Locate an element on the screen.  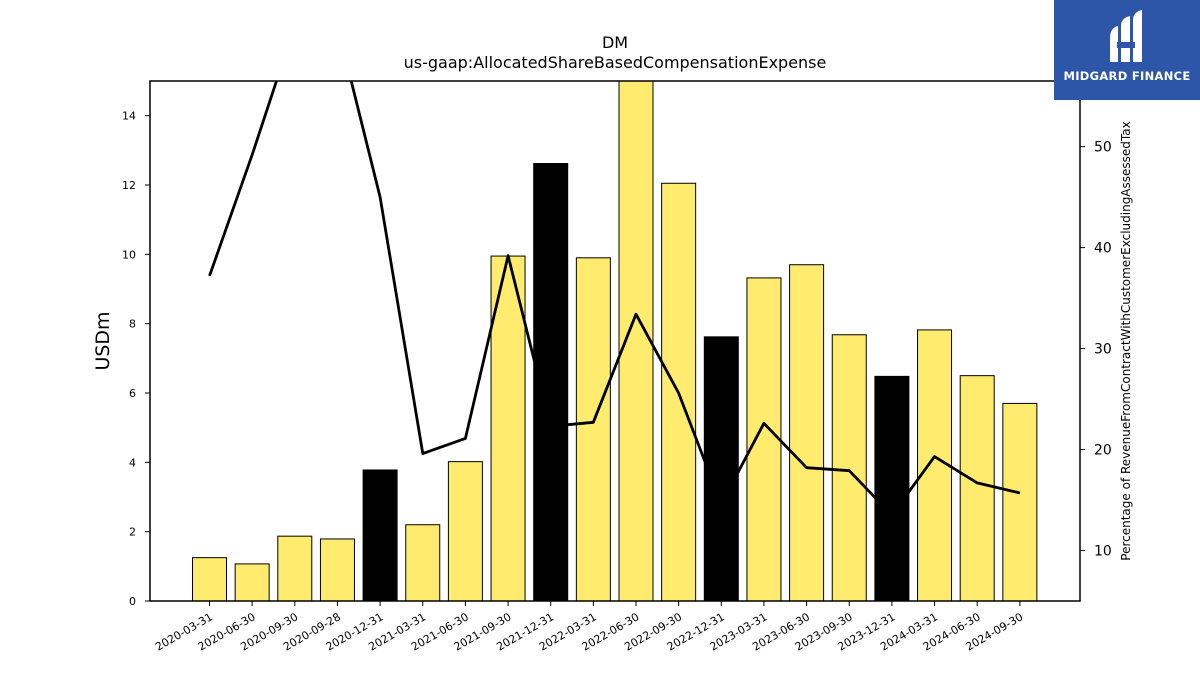
logo-mark-icon is located at coordinates (1126, 36).